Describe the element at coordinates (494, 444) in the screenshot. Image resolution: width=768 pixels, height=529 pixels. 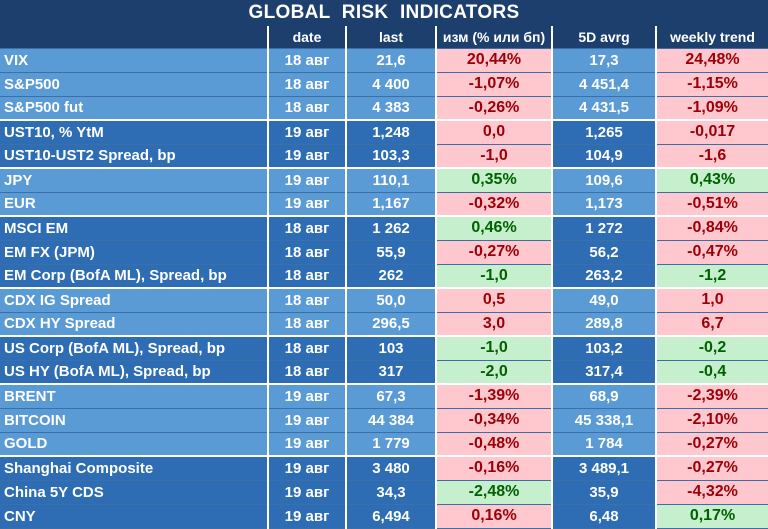
I see `change-cell: -0,48%` at that location.